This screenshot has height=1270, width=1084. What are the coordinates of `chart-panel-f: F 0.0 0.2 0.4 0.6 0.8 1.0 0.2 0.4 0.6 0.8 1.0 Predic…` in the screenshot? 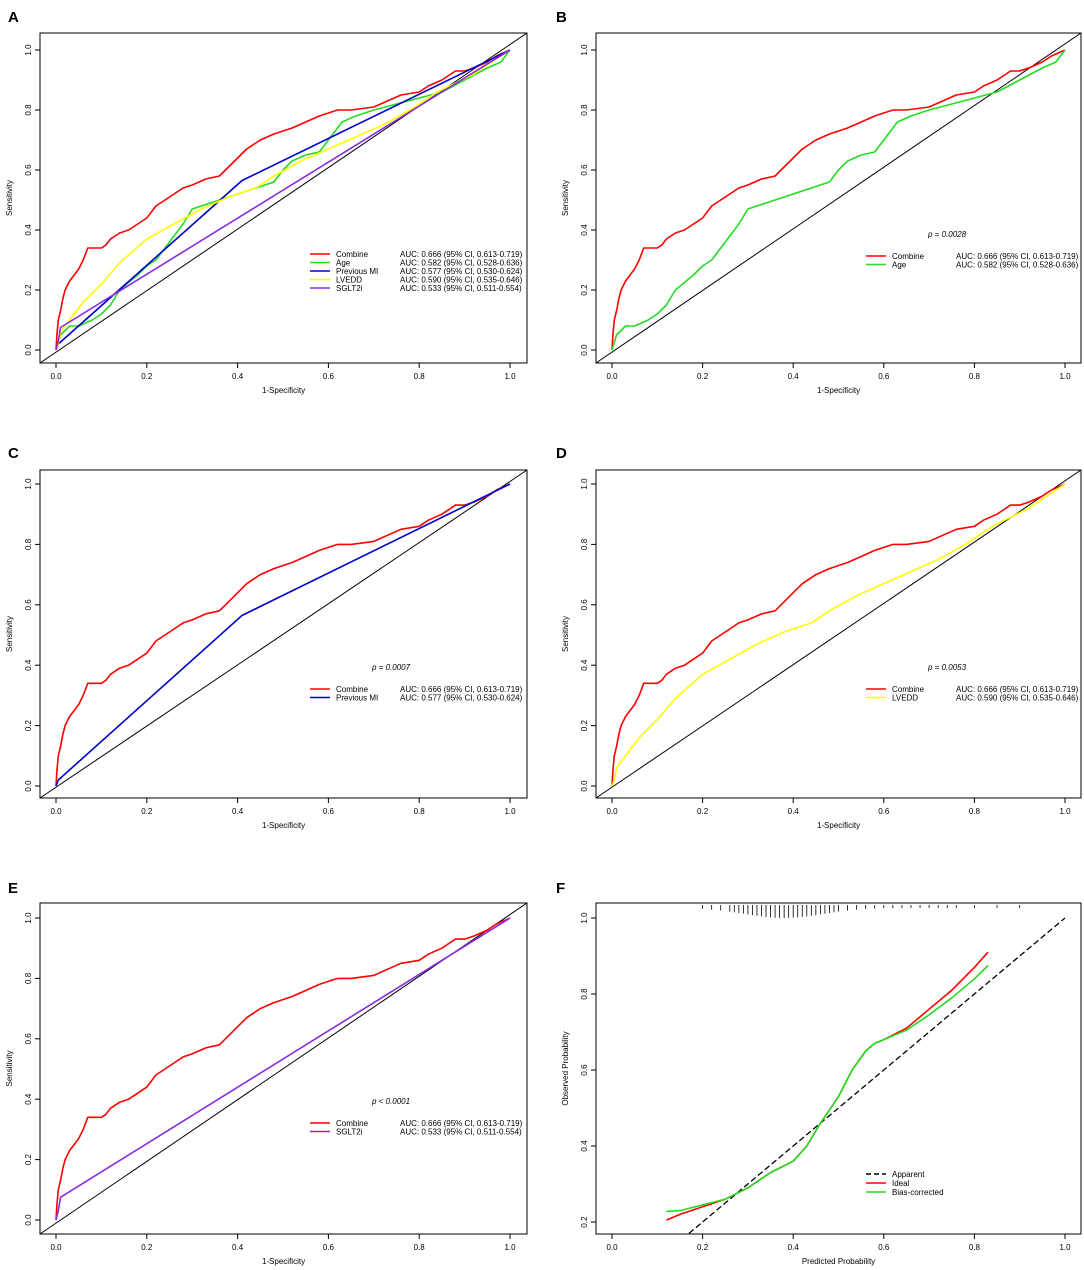 It's located at (819, 1073).